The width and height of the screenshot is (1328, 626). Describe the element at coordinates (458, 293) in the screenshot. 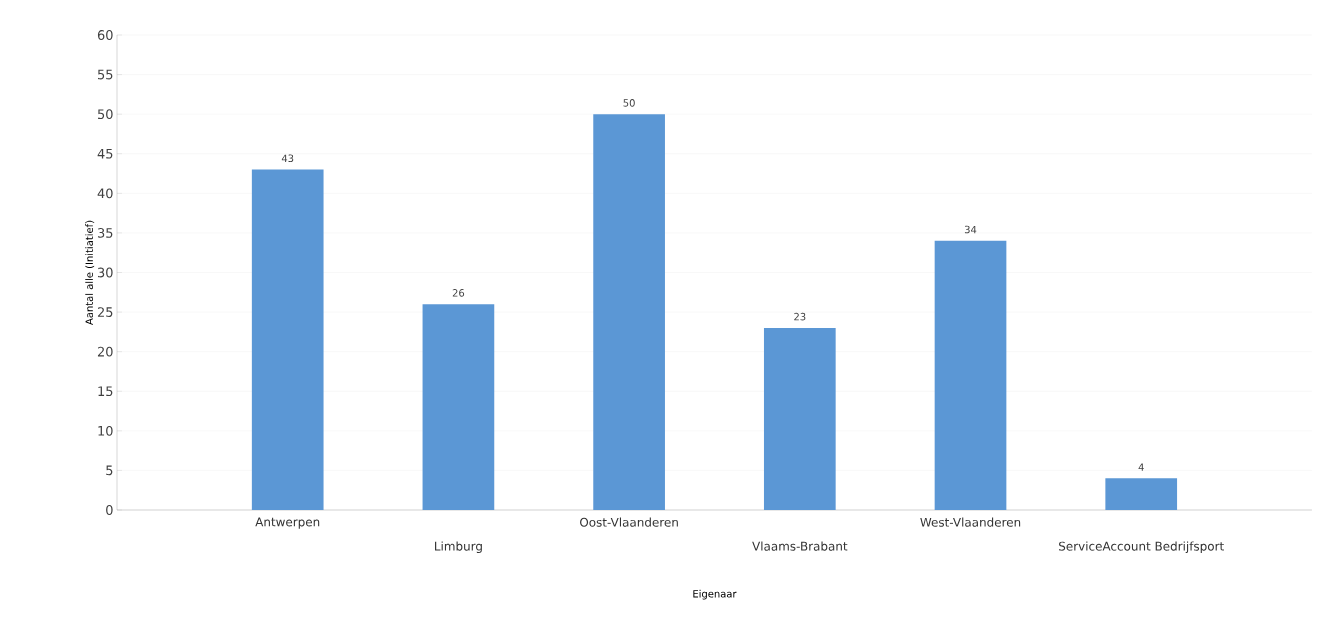

I see `data-label: 26` at that location.